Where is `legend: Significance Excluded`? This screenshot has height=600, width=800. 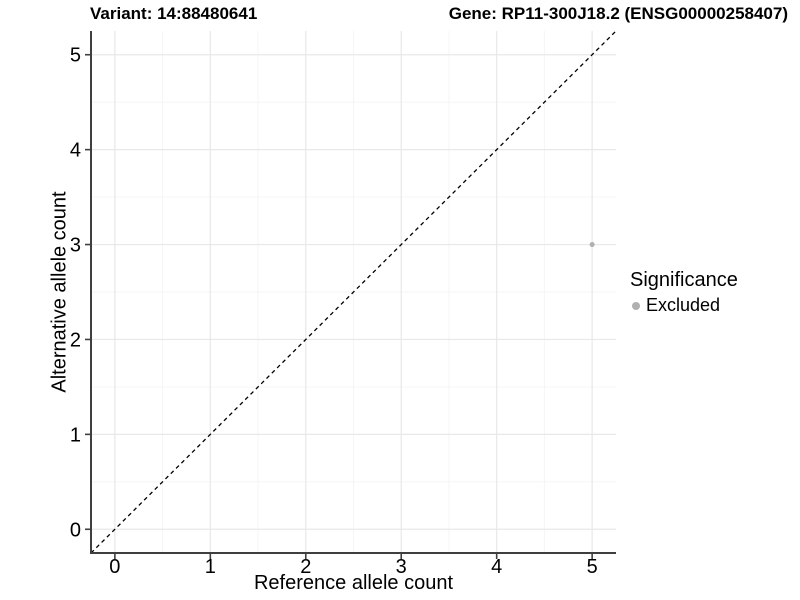
legend: Significance Excluded is located at coordinates (684, 292).